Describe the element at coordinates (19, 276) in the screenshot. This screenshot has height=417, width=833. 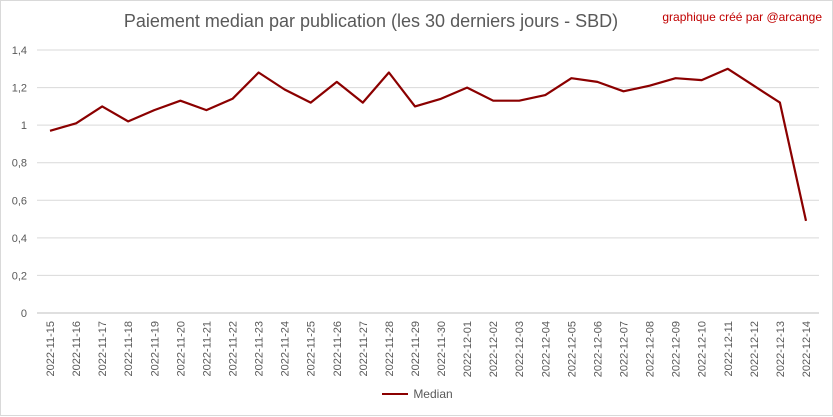
I see `y-tick-label: 0,2` at that location.